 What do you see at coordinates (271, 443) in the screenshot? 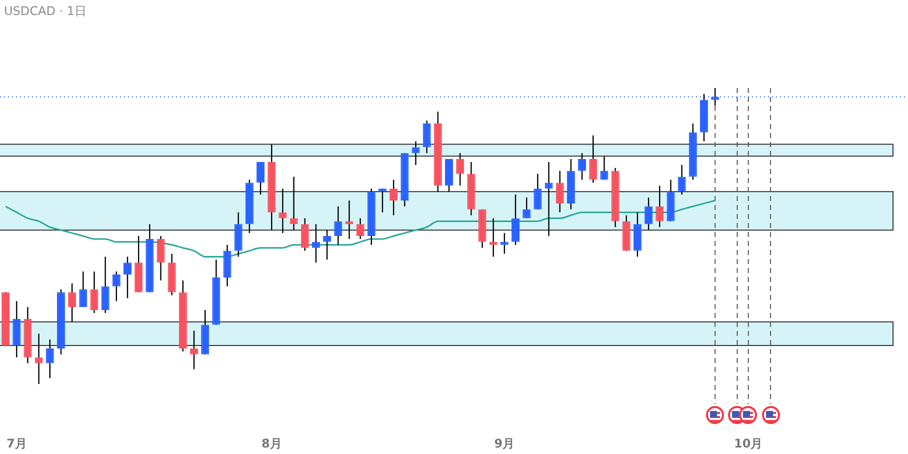
I see `x-tick-label: 8月` at bounding box center [271, 443].